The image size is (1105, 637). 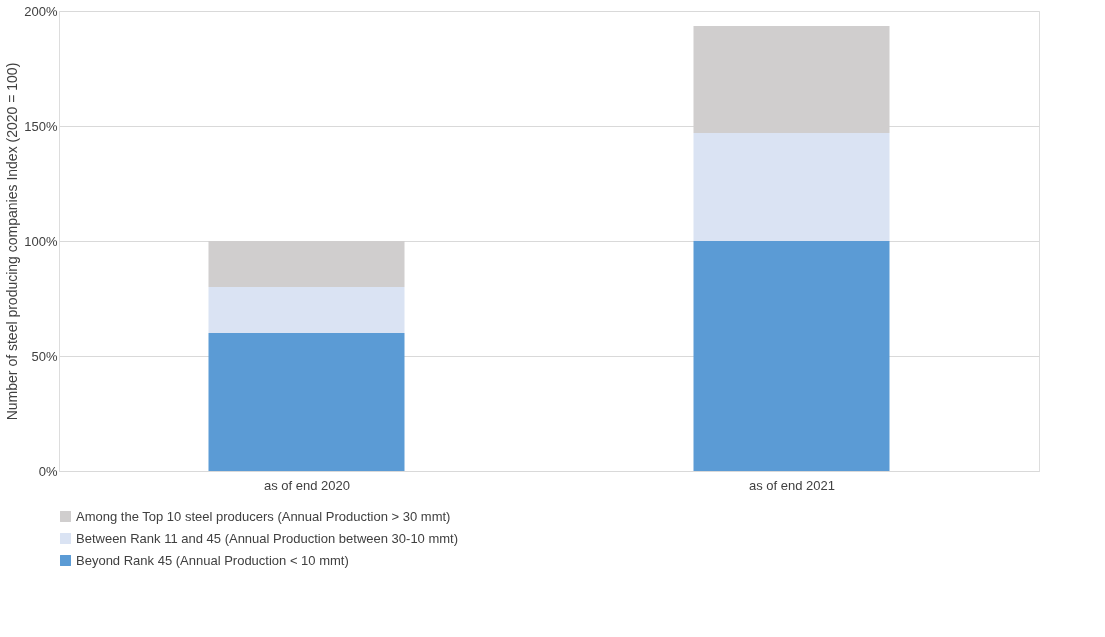 What do you see at coordinates (41, 241) in the screenshot?
I see `y-tick-label: 100%` at bounding box center [41, 241].